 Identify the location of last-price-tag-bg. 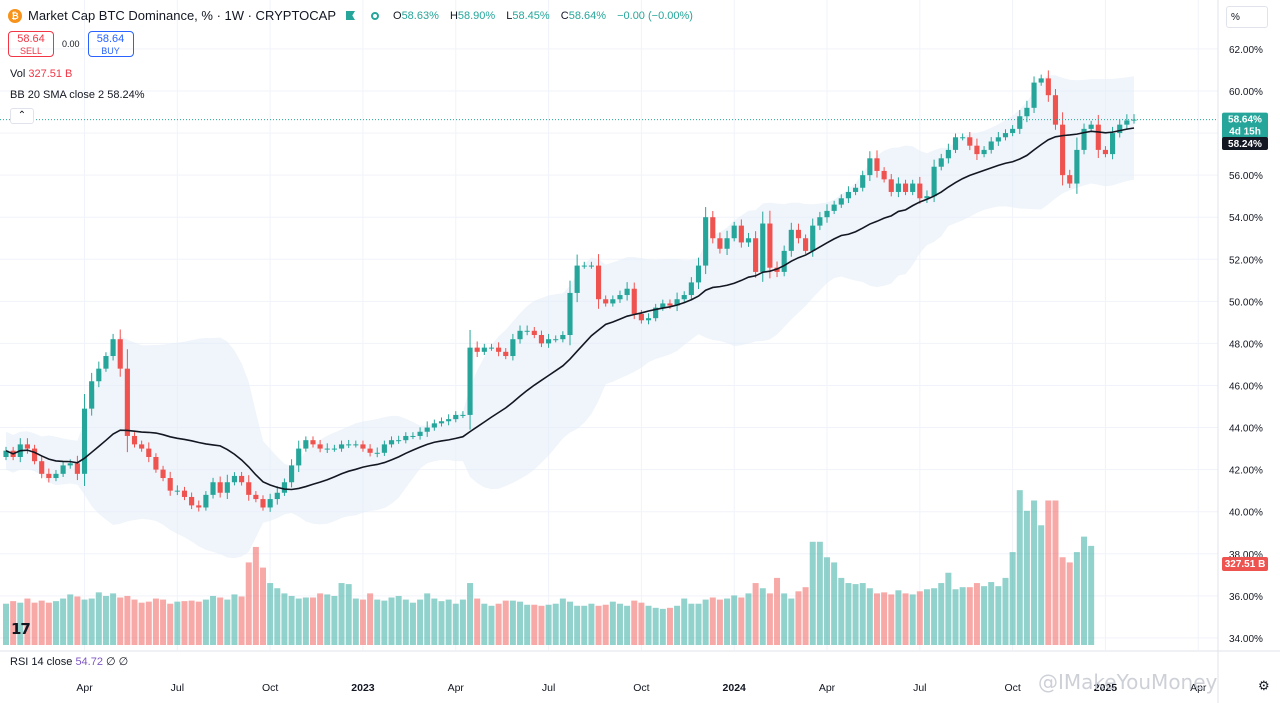
(1245, 125).